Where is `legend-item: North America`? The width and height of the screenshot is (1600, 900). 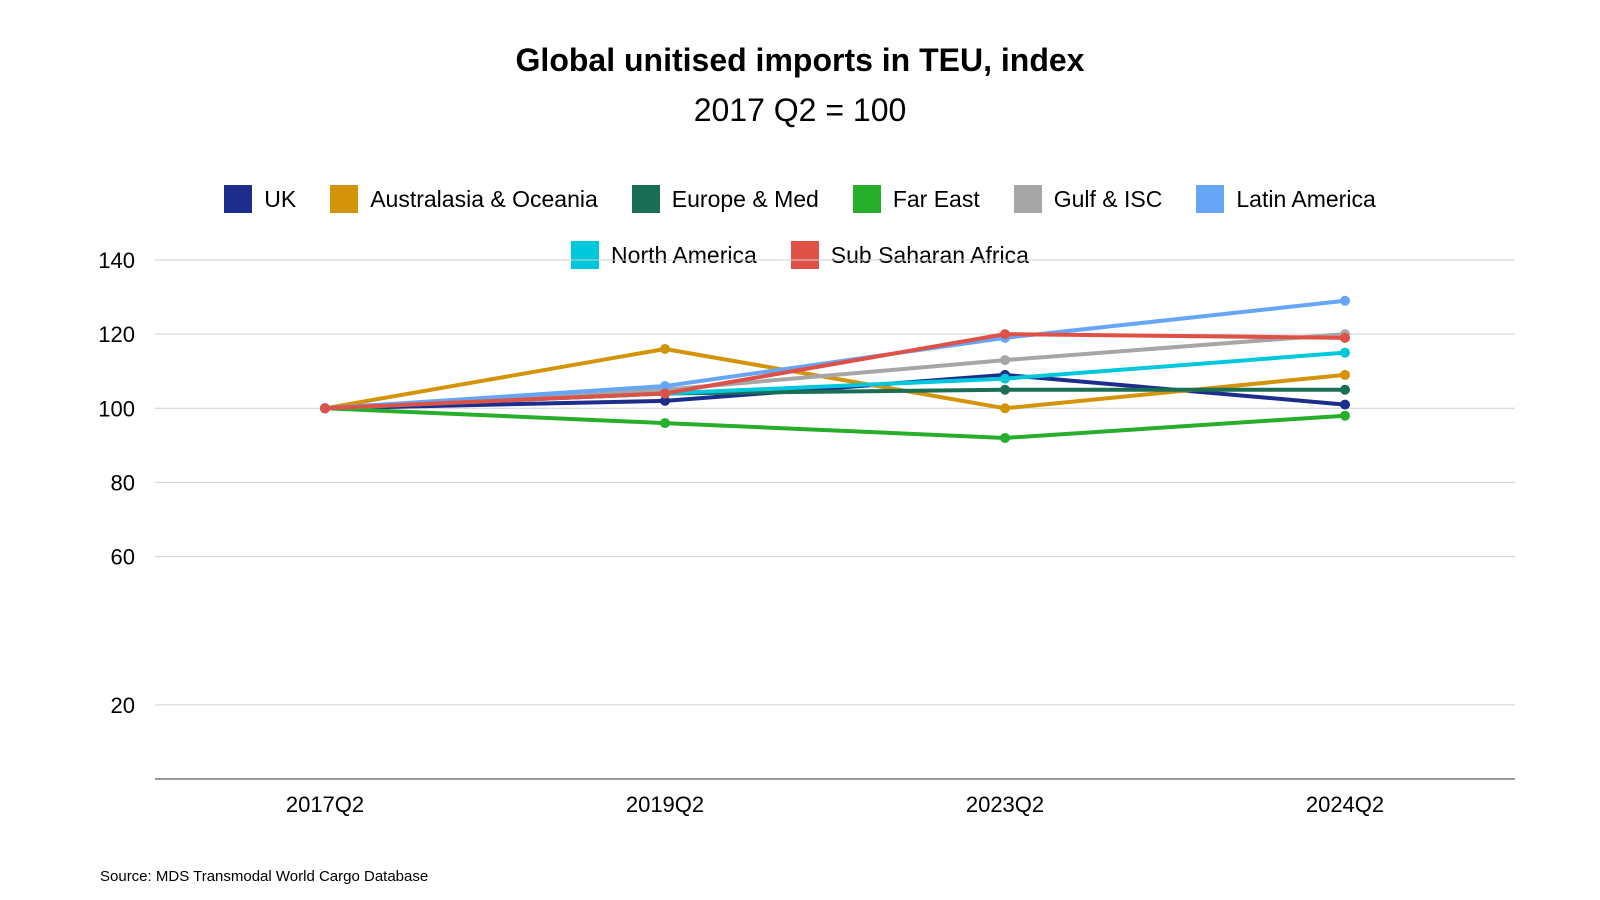
legend-item: North America is located at coordinates (664, 255).